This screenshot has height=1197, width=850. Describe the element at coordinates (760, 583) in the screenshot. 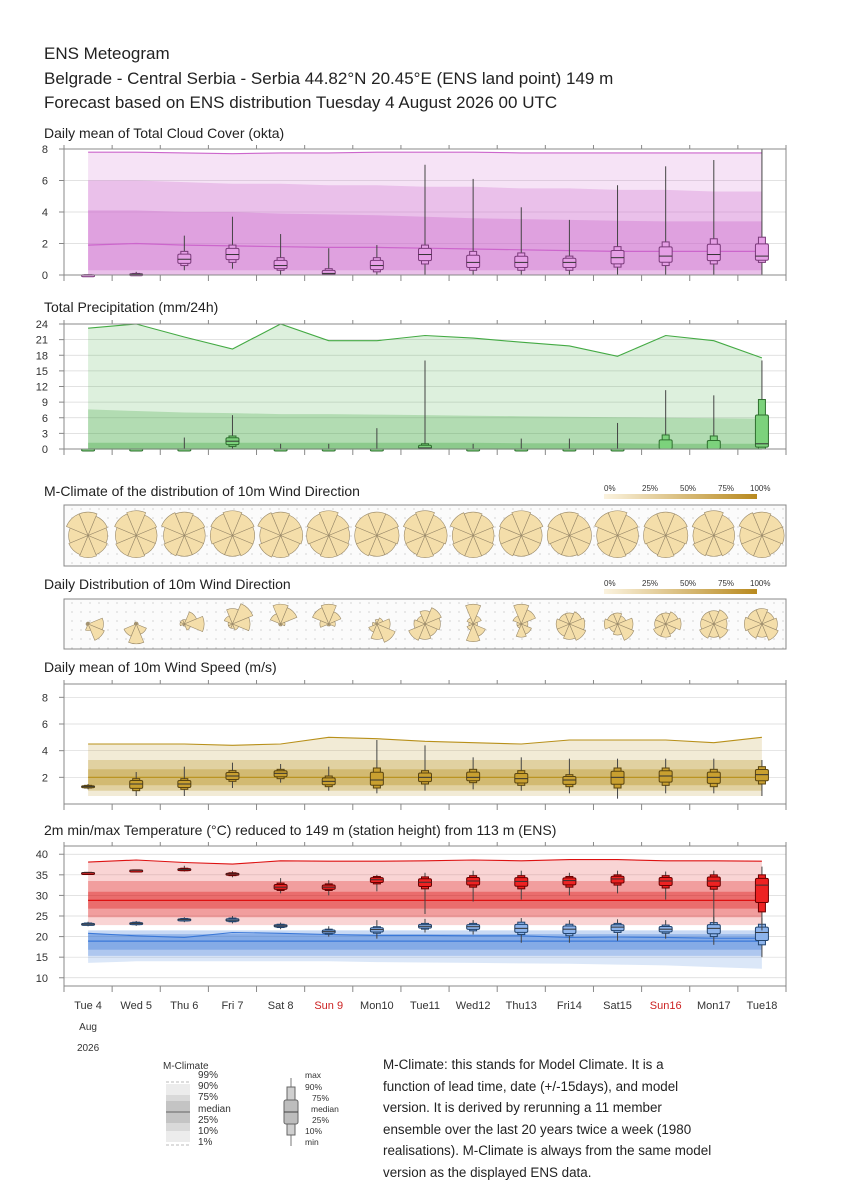

I see `wind-daily-scale-label: 100%` at that location.